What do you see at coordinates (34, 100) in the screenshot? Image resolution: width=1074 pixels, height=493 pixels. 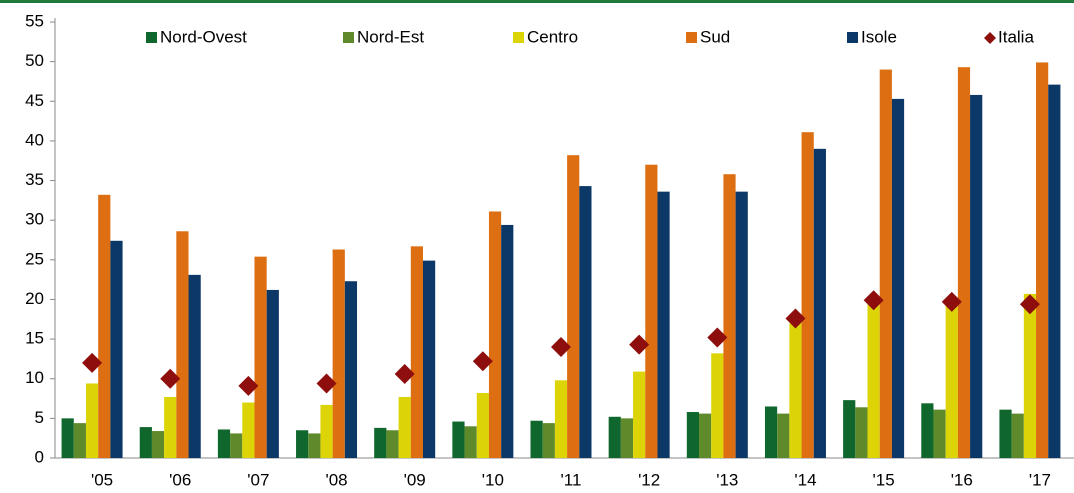 I see `y-tick-label: 45` at bounding box center [34, 100].